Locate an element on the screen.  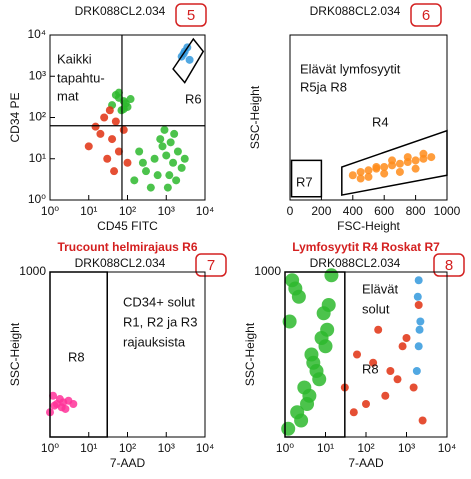
x-tick-label: 10⁴ is located at coordinates (205, 448).